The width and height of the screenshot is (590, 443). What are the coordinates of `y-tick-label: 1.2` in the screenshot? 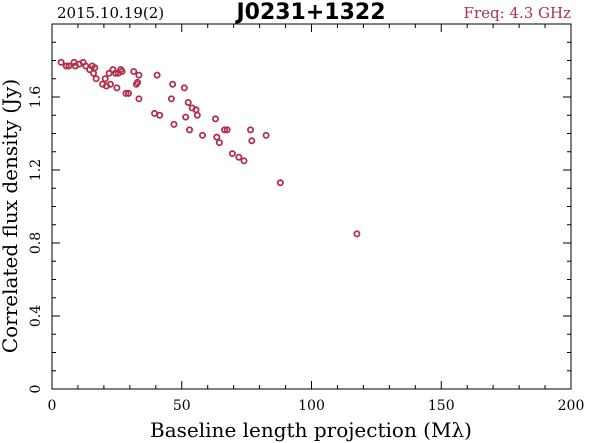 It's located at (36, 170).